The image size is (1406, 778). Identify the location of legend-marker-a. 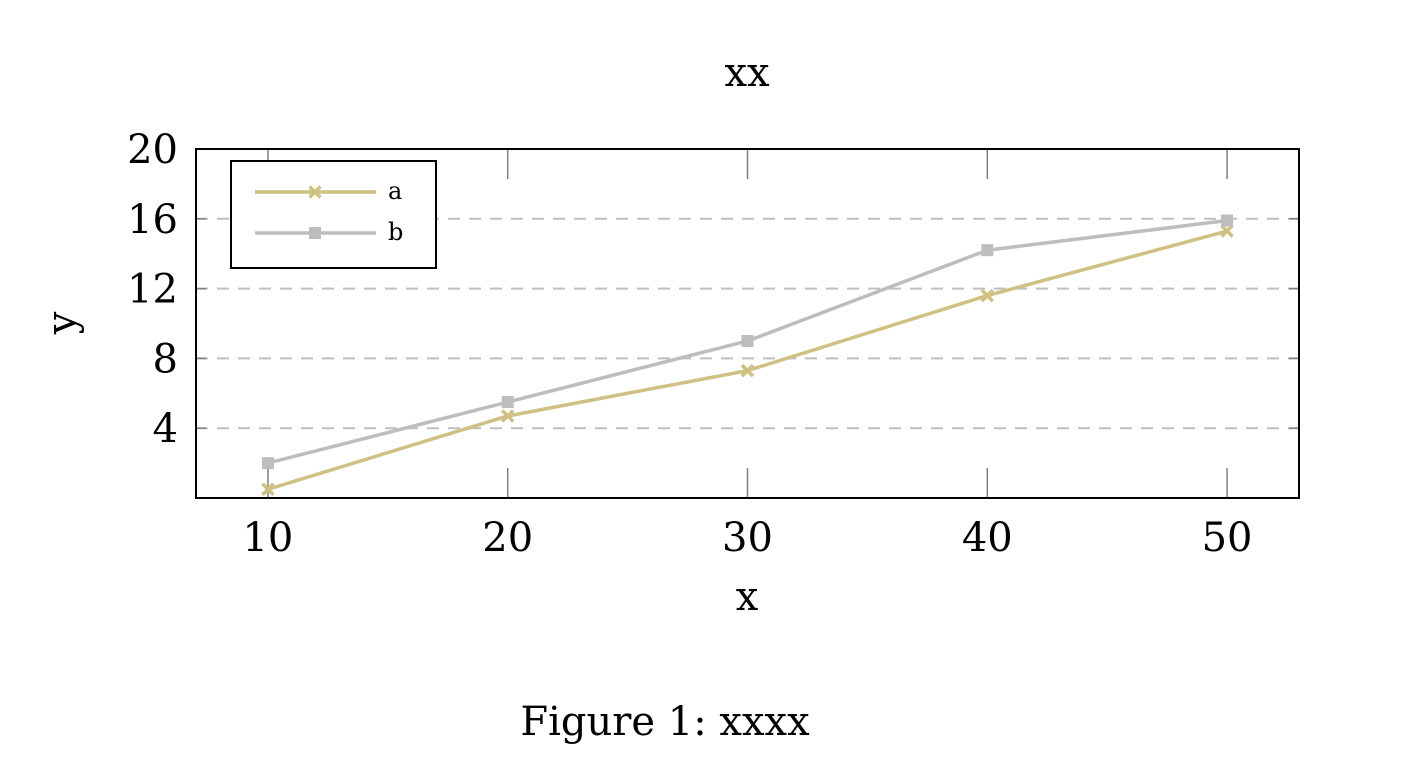
(315, 192).